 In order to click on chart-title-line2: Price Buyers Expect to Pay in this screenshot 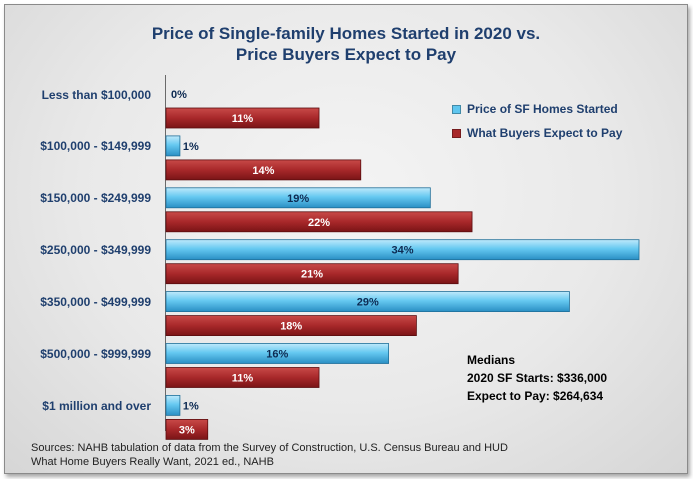, I will do `click(346, 54)`.